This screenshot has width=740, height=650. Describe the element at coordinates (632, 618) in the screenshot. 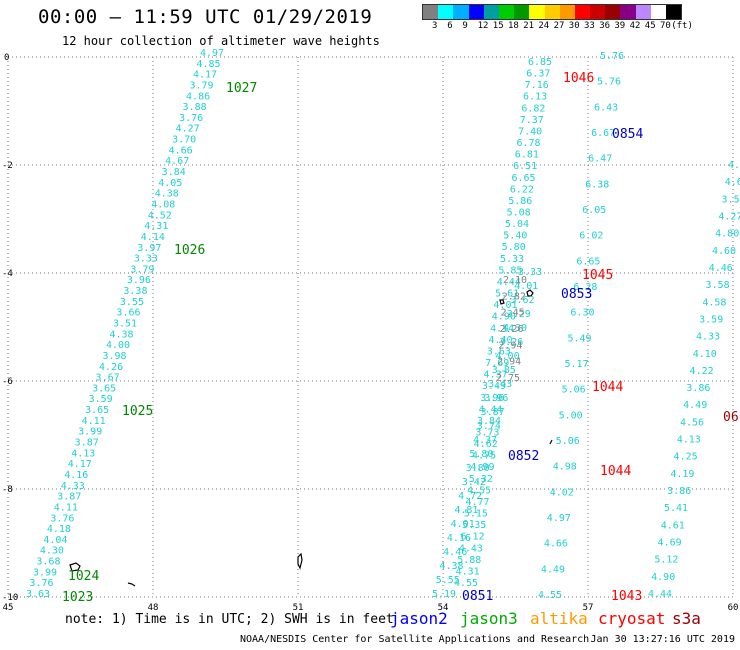

I see `satellite-name-cryosat: cryosat` at that location.